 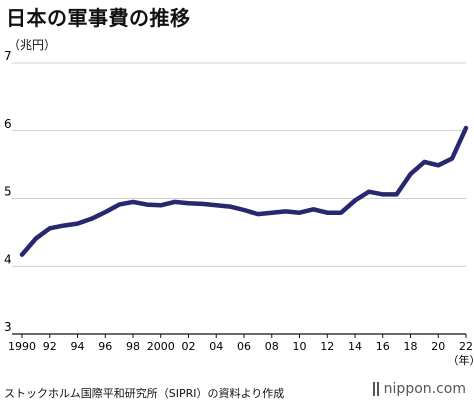 What do you see at coordinates (8, 259) in the screenshot?
I see `y-tick-label-4: 4` at bounding box center [8, 259].